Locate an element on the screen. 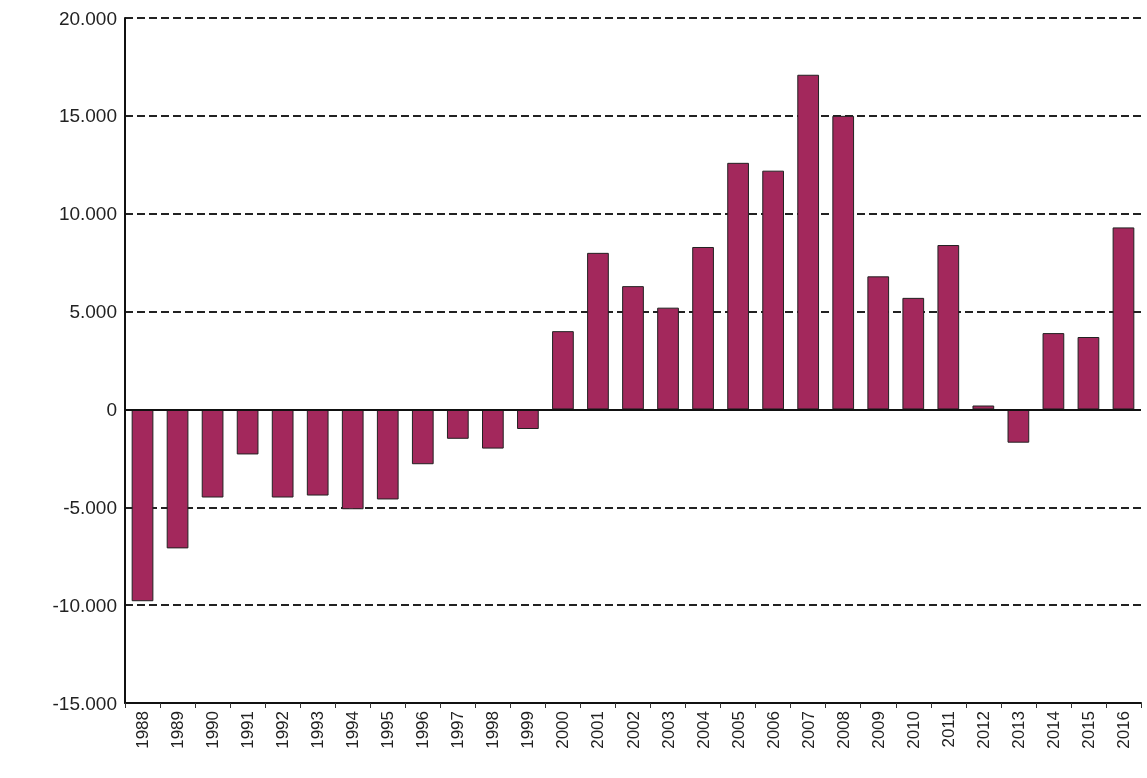  x-tick-label: 2008 is located at coordinates (843, 730).